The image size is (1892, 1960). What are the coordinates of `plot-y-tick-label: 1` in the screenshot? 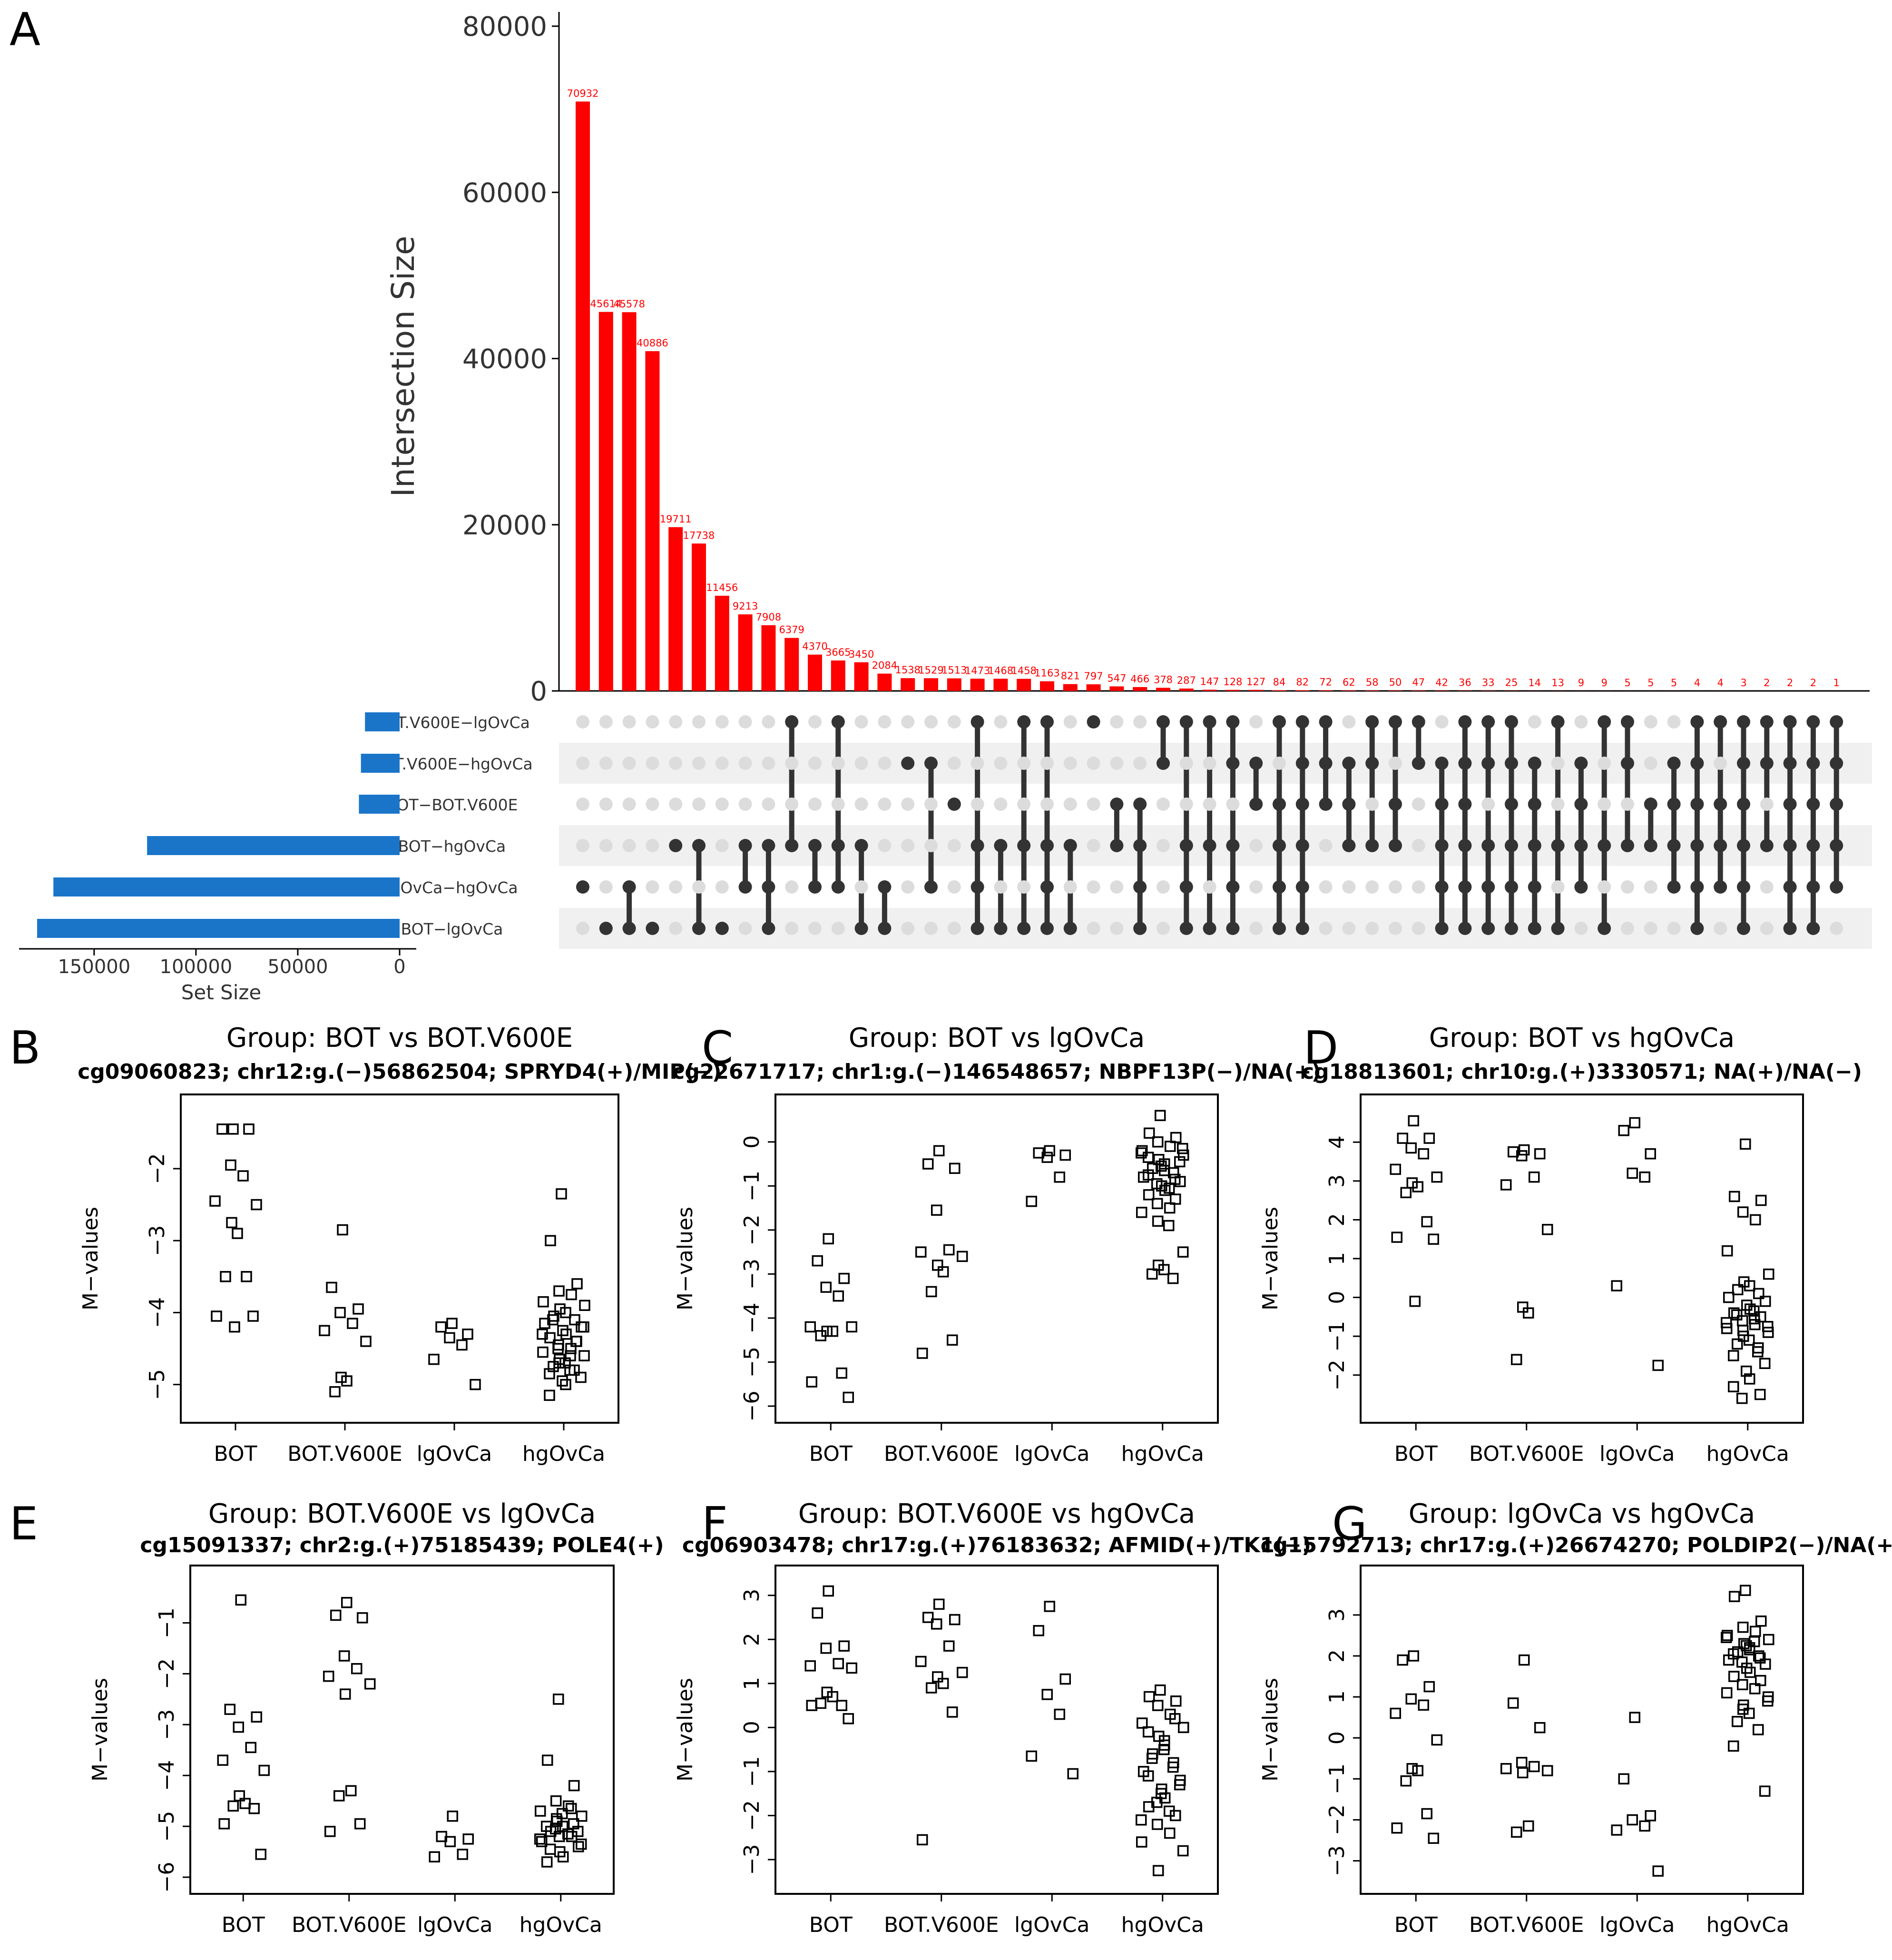 It's located at (1337, 1697).